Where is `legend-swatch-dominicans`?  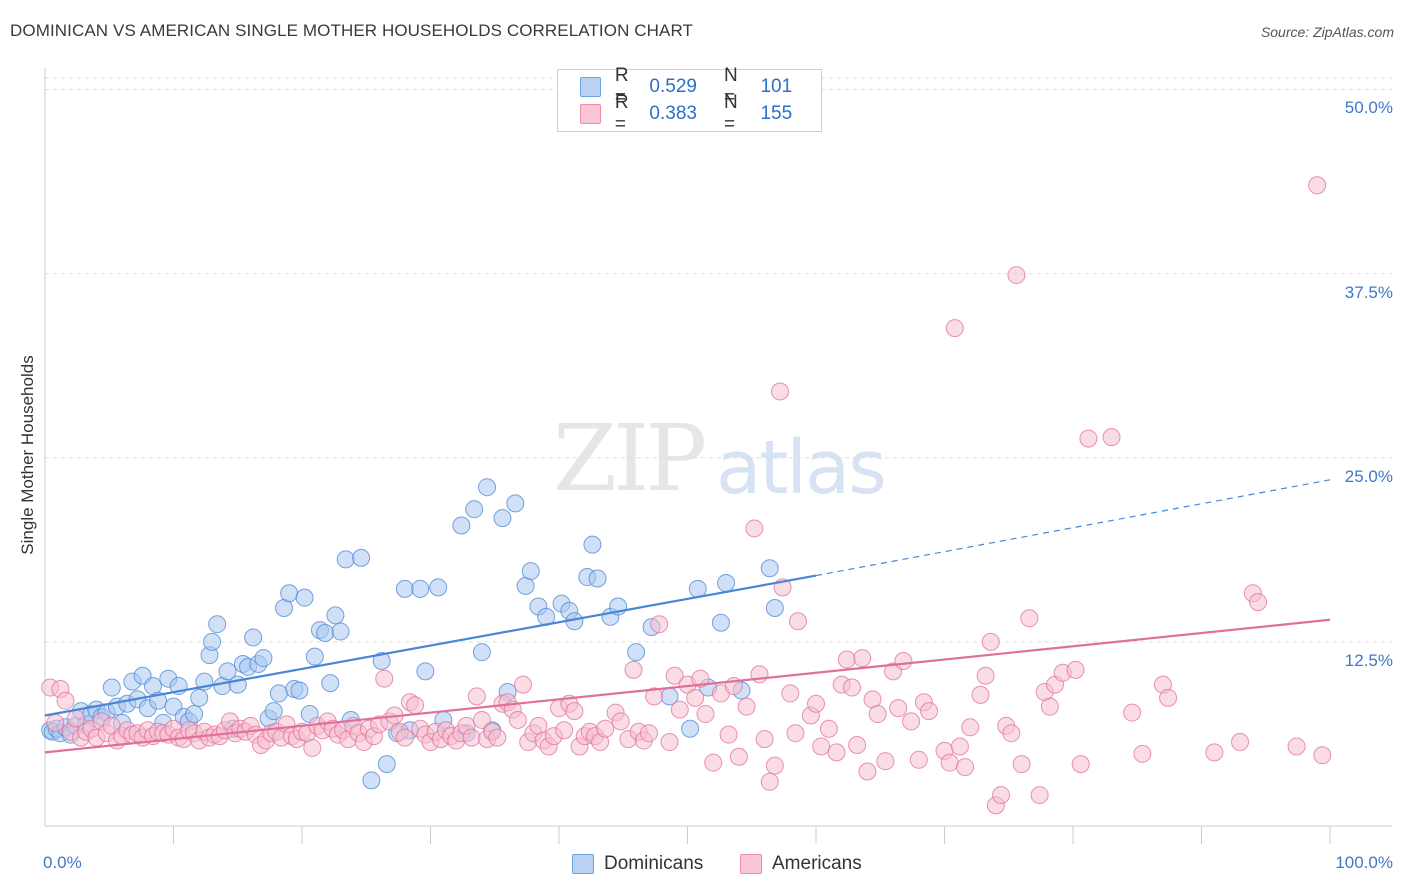
legend-swatch-dominicans is located at coordinates (590, 87).